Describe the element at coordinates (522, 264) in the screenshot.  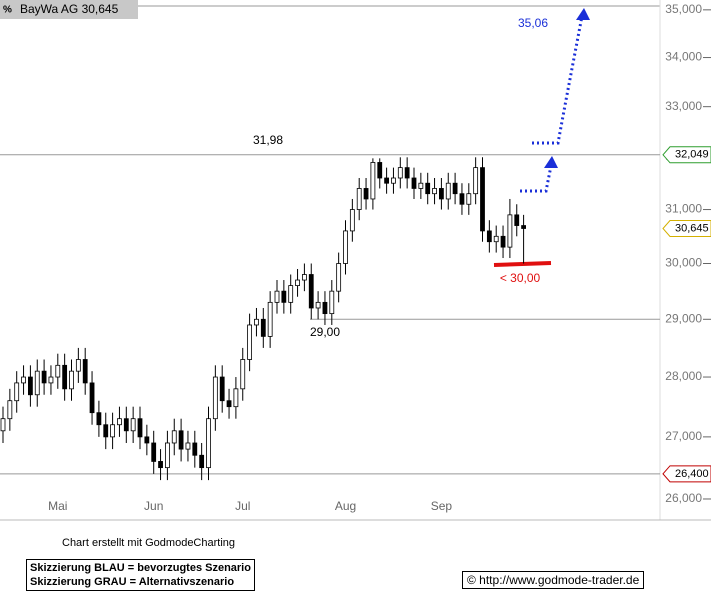
I see `support-line` at that location.